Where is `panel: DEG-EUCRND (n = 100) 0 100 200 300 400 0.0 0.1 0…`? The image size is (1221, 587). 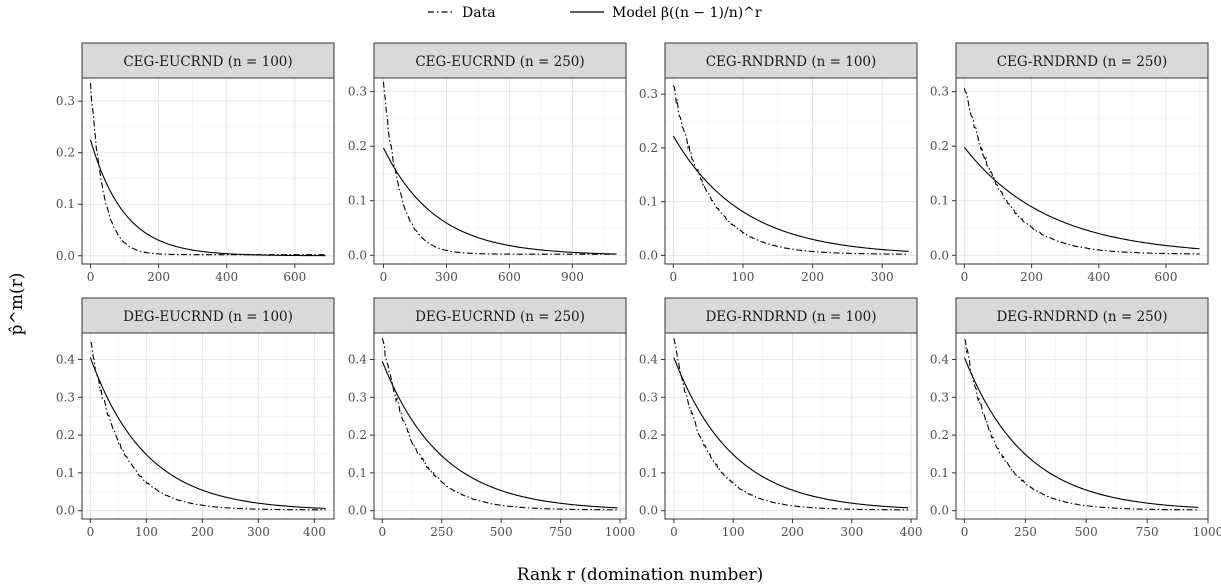 panel: DEG-EUCRND (n = 100) 0 100 200 300 400 0.0 0.1 0… is located at coordinates (195, 418).